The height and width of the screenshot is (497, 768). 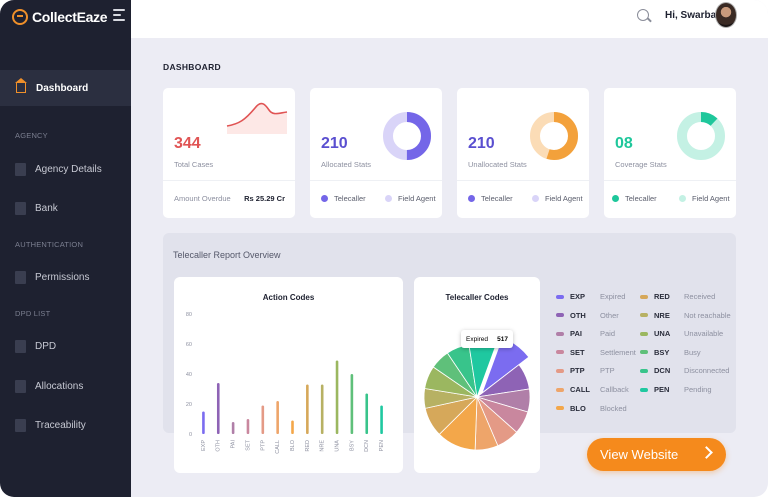 I want to click on telecaller-codes-title: Telecaller Codes, so click(x=477, y=297).